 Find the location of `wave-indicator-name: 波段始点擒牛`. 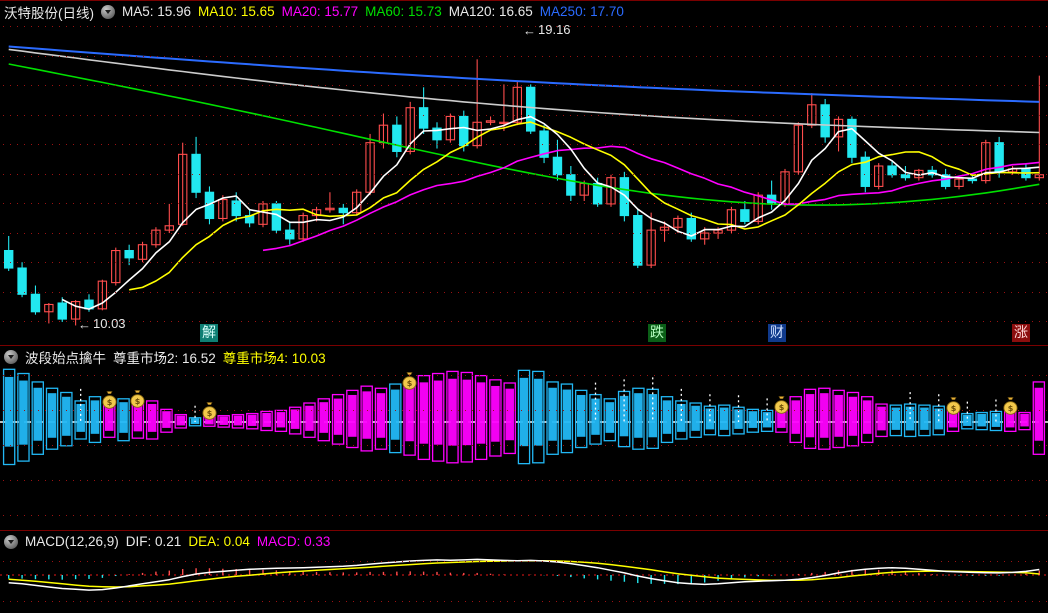

wave-indicator-name: 波段始点擒牛 is located at coordinates (65, 358).